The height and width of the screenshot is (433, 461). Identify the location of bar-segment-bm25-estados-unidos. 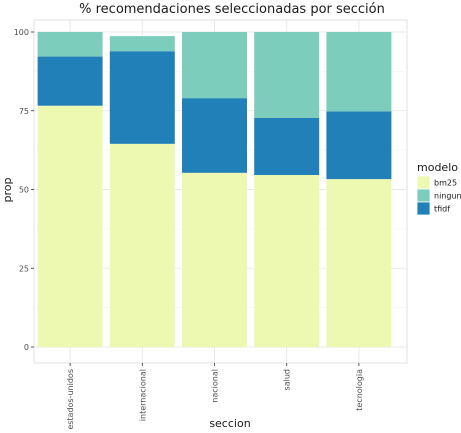
(70, 226).